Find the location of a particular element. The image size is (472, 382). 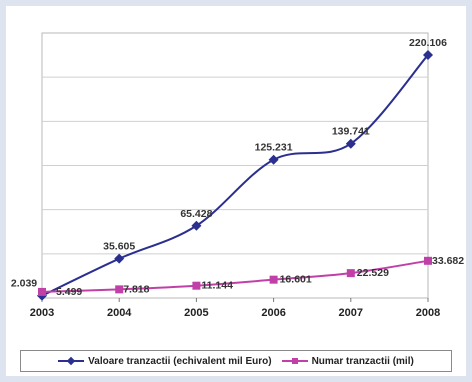

legend-item-numar: Numar tranzactii (mil) is located at coordinates (347, 361).